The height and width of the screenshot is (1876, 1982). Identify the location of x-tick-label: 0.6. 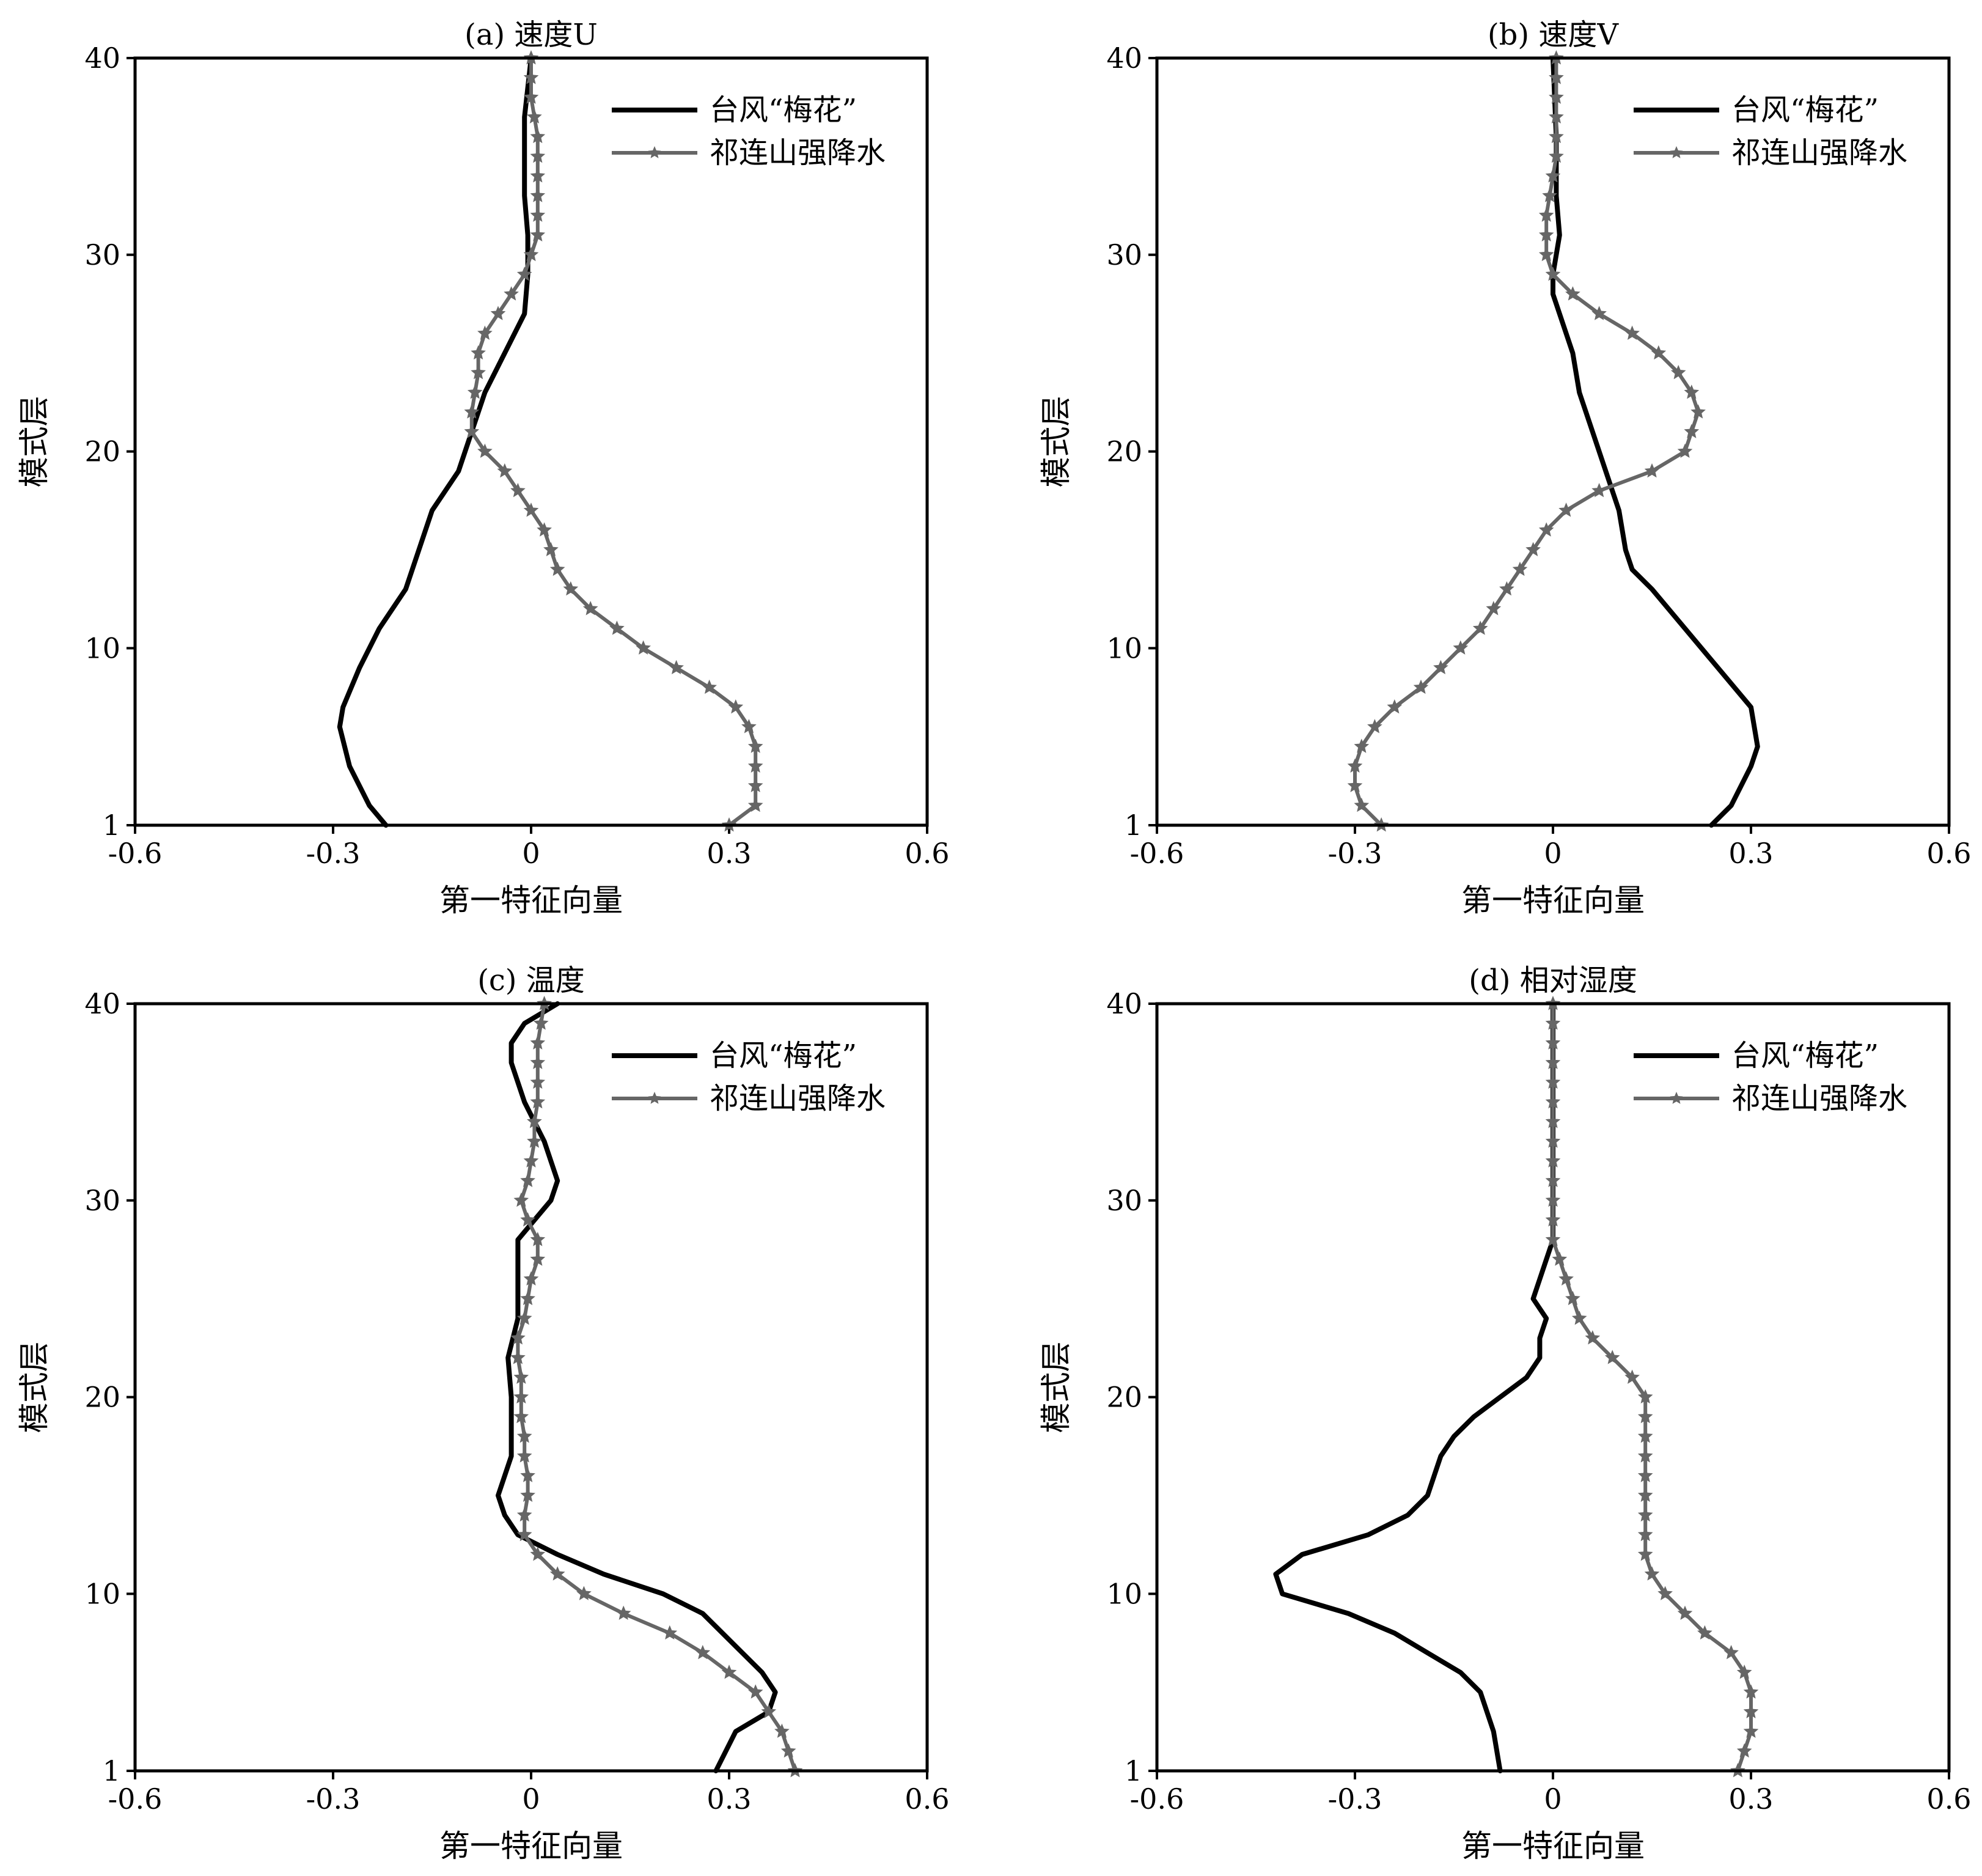
(927, 853).